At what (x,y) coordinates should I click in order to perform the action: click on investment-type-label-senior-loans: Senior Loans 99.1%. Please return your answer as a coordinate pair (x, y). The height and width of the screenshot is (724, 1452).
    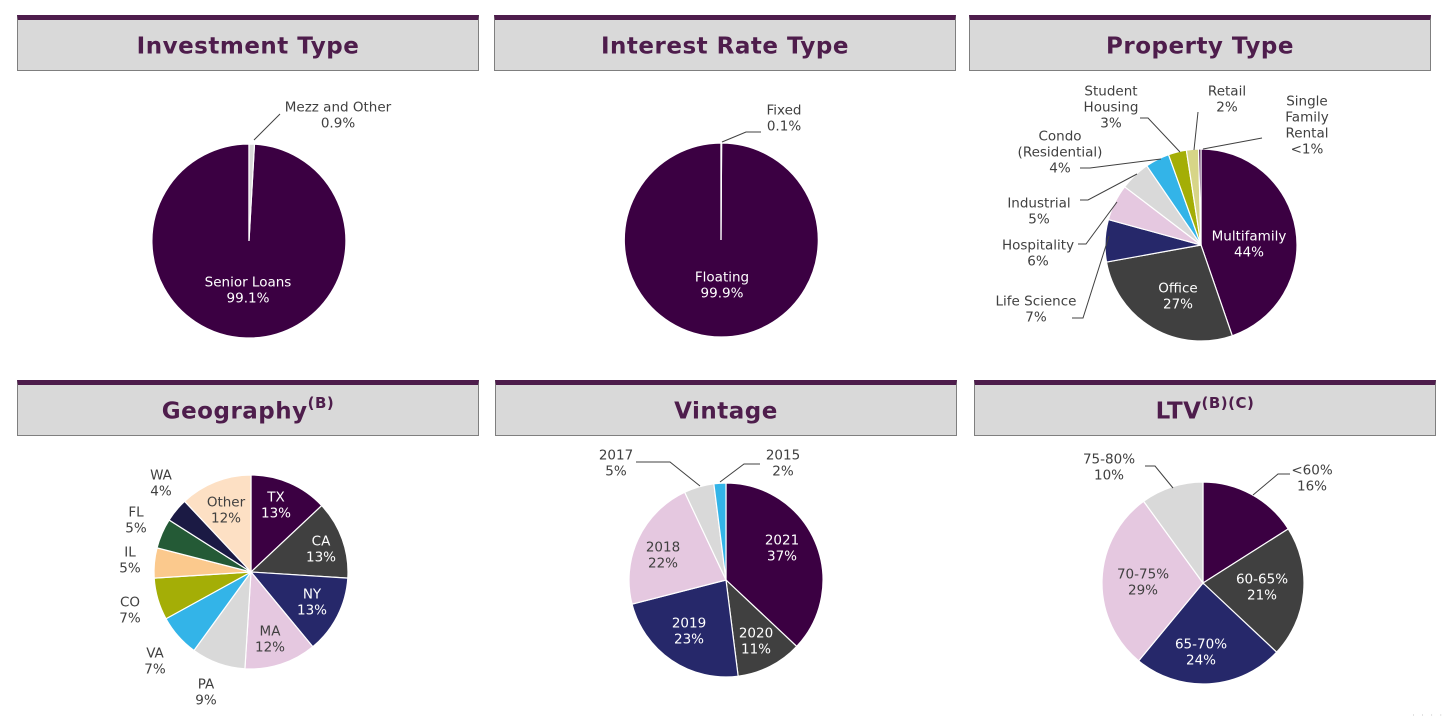
    Looking at the image, I should click on (248, 291).